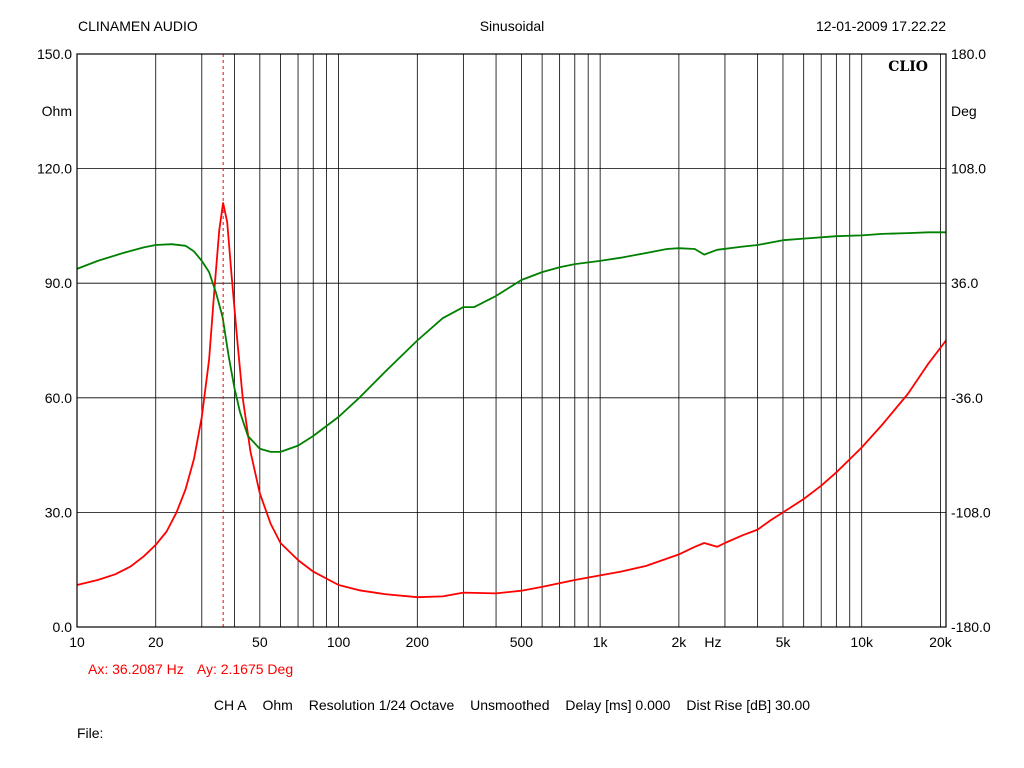 The image size is (1024, 768). Describe the element at coordinates (245, 669) in the screenshot. I see `cursor-readout-y: Ay: 2.1675 Deg` at that location.